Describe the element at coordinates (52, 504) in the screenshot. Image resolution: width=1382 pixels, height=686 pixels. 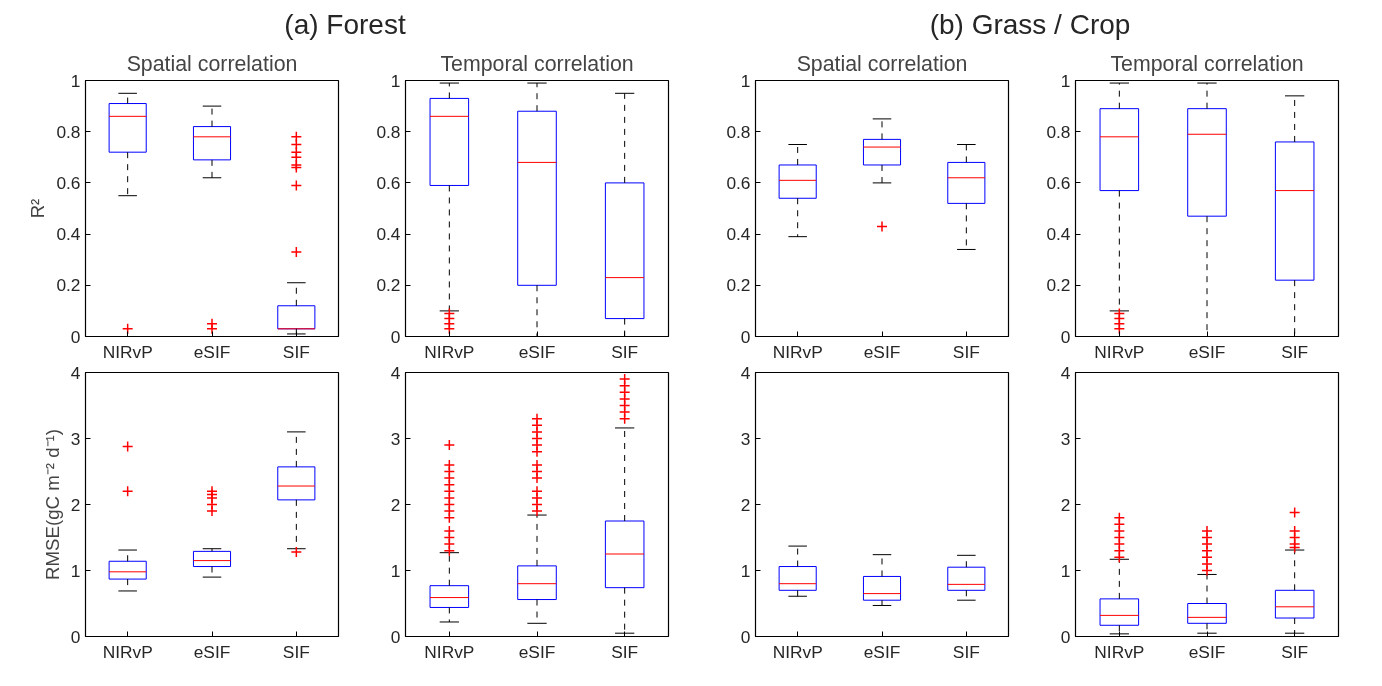
I see `y-axis-title: RMSE(gC m⁻² d⁻¹)` at that location.